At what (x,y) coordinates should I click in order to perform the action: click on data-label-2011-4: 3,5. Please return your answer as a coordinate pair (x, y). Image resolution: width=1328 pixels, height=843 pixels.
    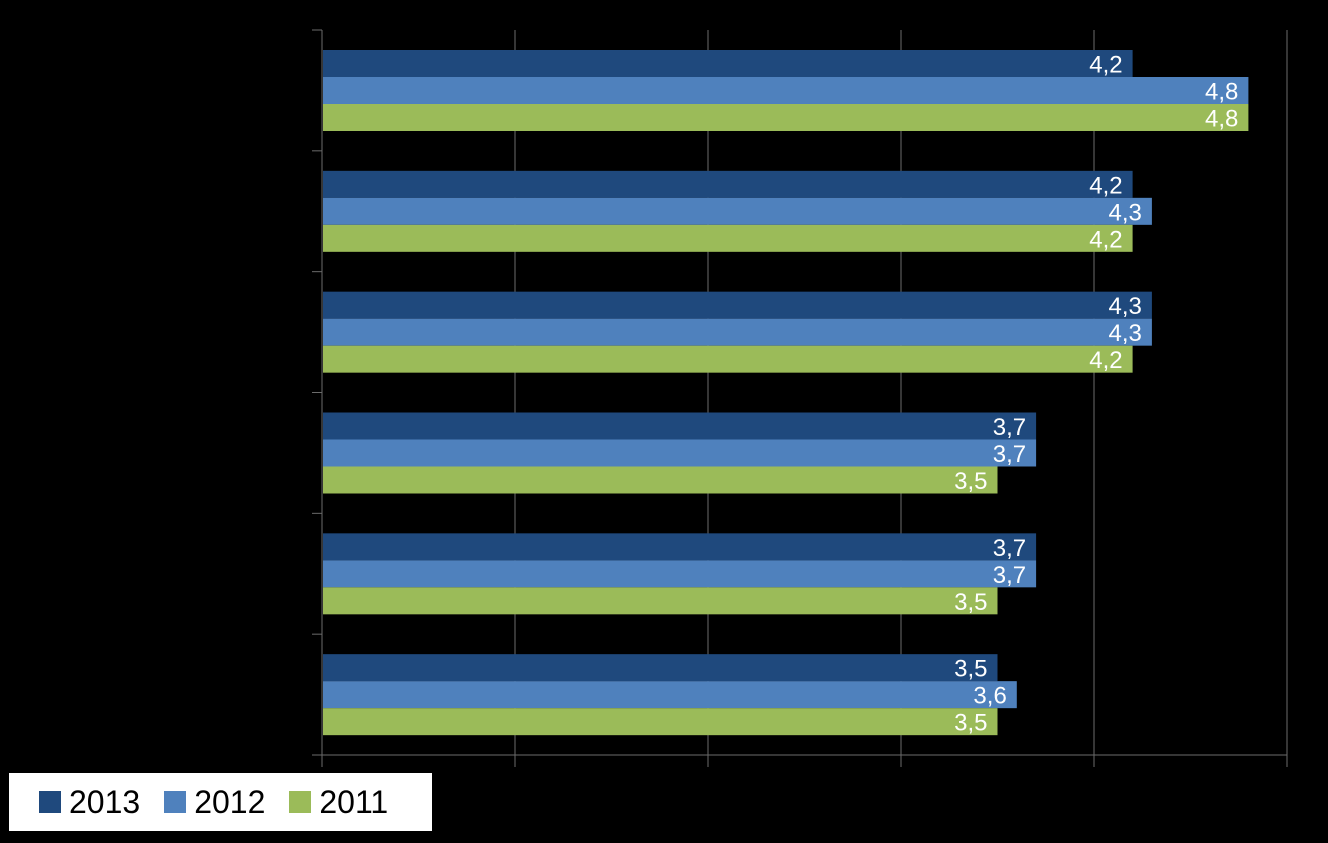
    Looking at the image, I should click on (970, 602).